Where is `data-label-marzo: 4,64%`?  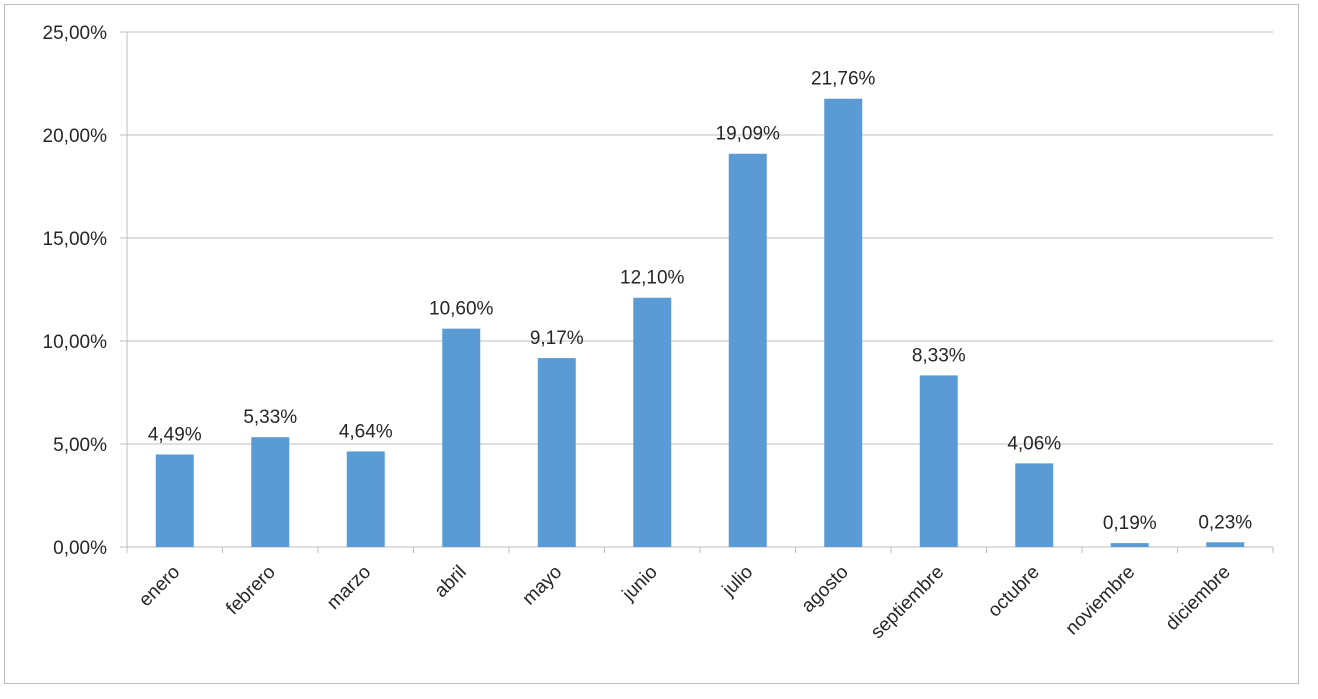
data-label-marzo: 4,64% is located at coordinates (366, 431).